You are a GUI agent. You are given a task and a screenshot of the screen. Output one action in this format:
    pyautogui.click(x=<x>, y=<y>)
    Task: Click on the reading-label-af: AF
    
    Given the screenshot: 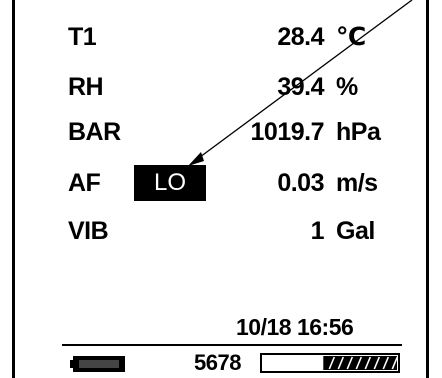 What is the action you would take?
    pyautogui.click(x=84, y=183)
    